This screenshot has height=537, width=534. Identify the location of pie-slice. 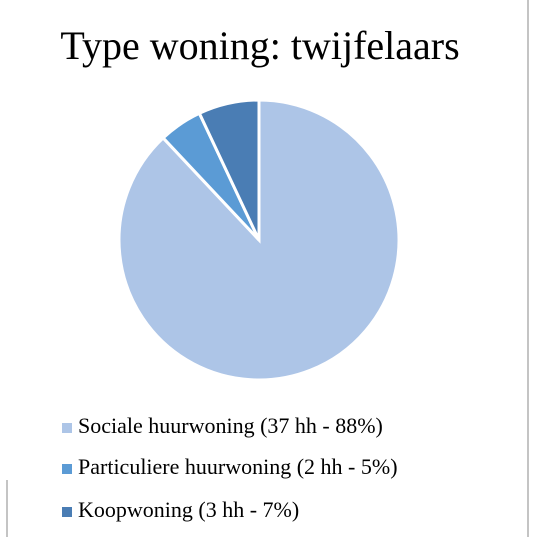
(229, 169).